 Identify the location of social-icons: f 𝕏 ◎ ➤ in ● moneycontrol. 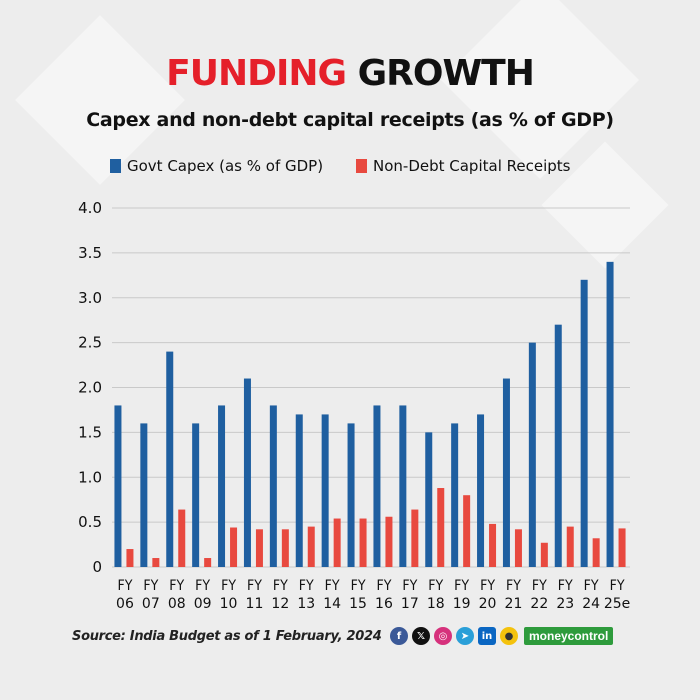
(502, 636).